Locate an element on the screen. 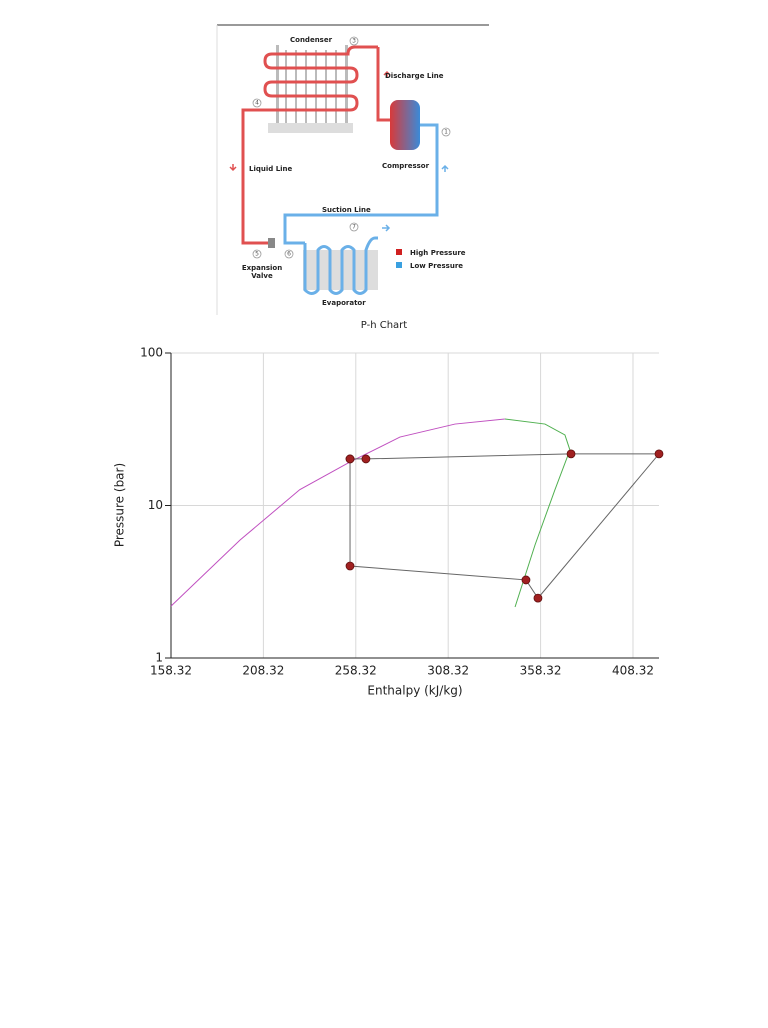 The height and width of the screenshot is (1028, 768). legend-label: High Pressure is located at coordinates (438, 253).